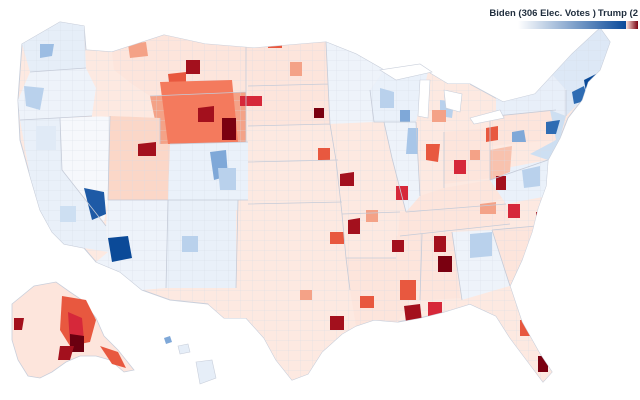 Image resolution: width=640 pixels, height=400 pixels. I want to click on legend-biden-gradient, so click(572, 25).